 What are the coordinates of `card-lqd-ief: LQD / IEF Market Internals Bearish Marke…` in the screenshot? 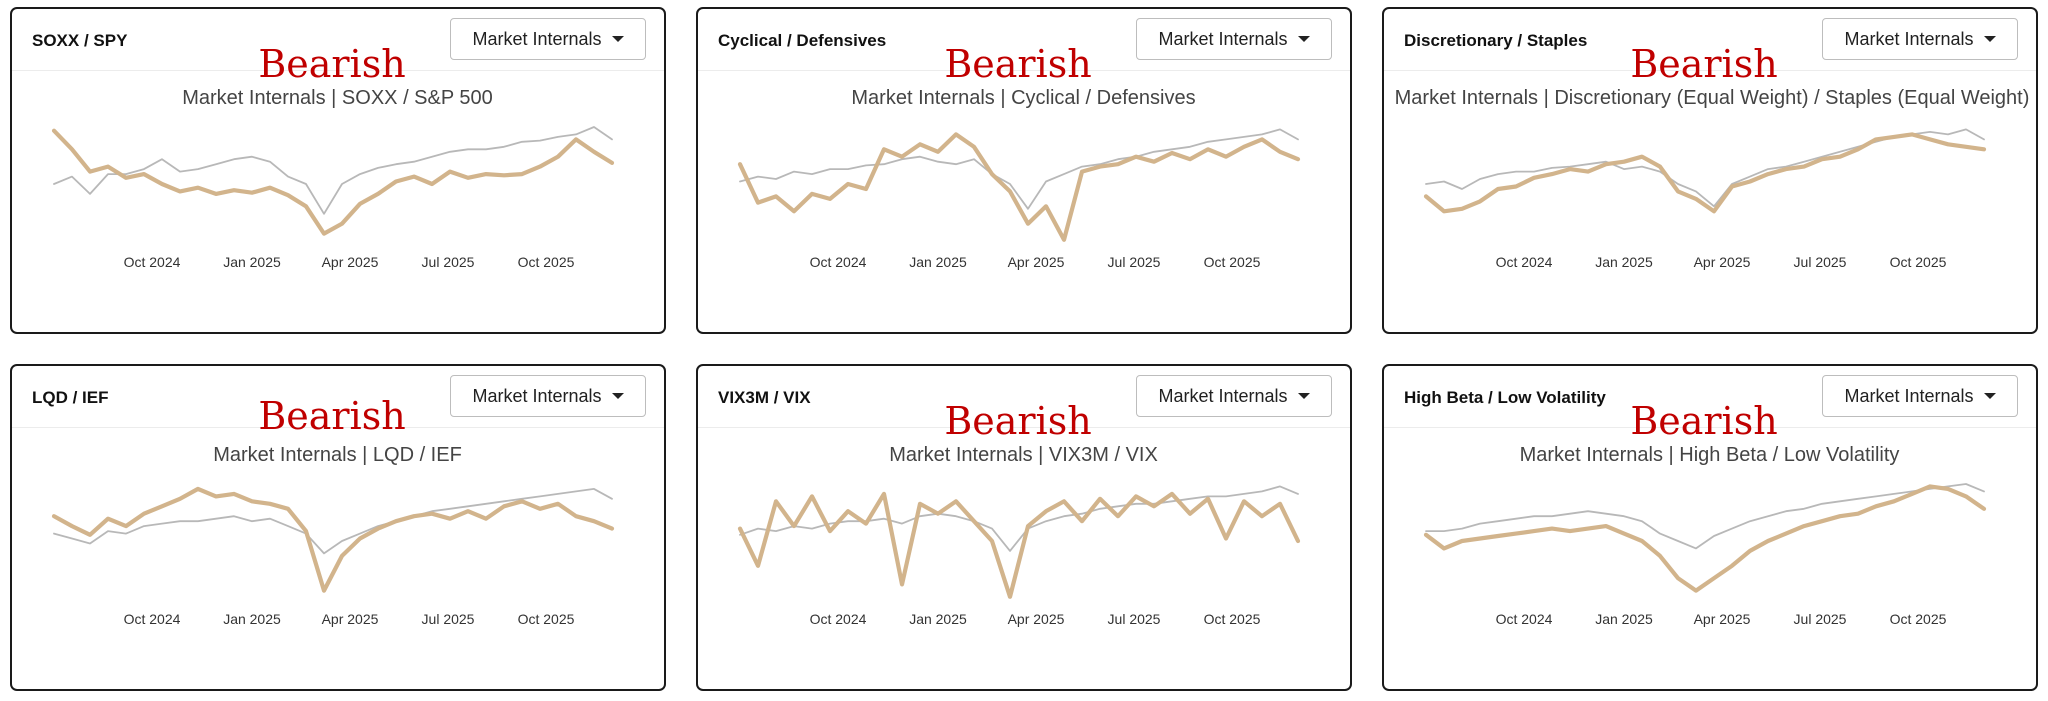 It's located at (338, 527).